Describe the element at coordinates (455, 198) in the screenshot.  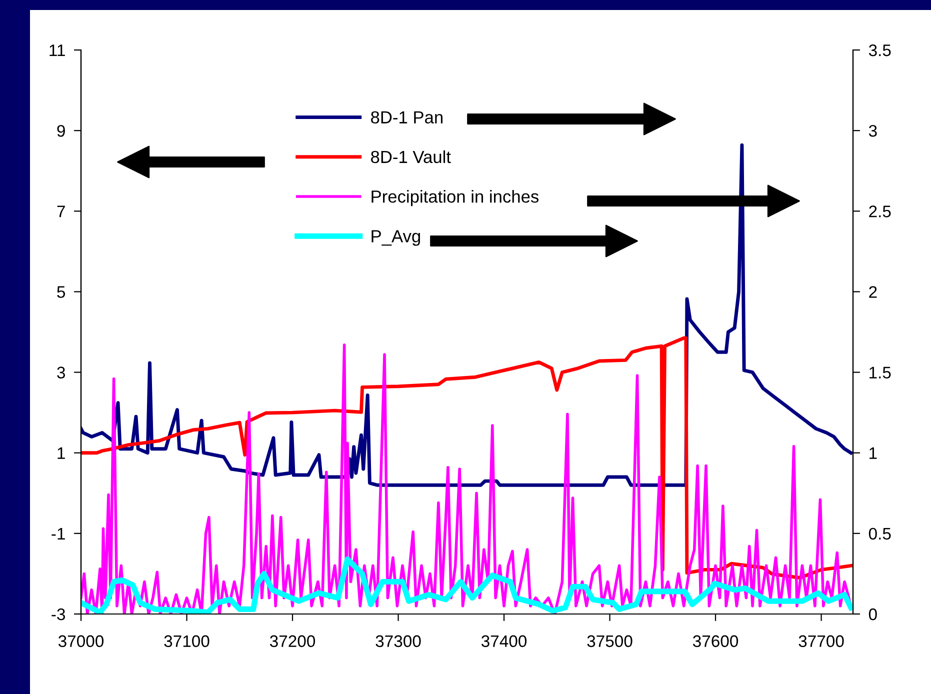
I see `legend-label: Precipitation in inches` at that location.